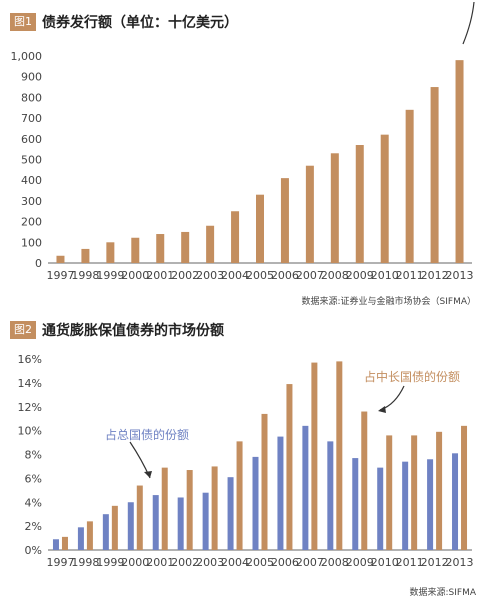  Describe the element at coordinates (30, 407) in the screenshot. I see `y-tick-label: 12%` at that location.